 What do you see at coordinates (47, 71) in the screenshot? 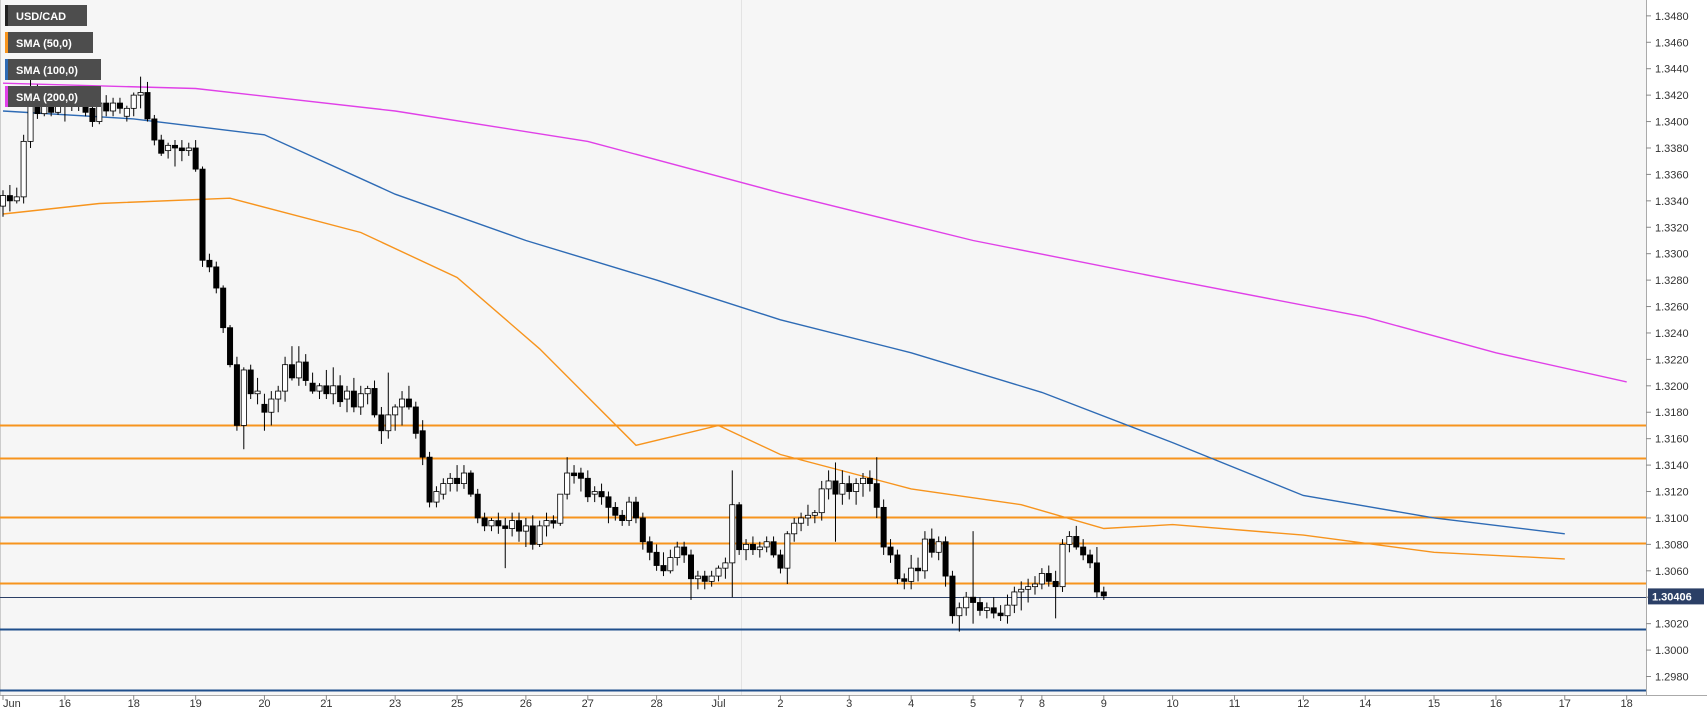
I see `legend-item-label: SMA (100,0)` at bounding box center [47, 71].